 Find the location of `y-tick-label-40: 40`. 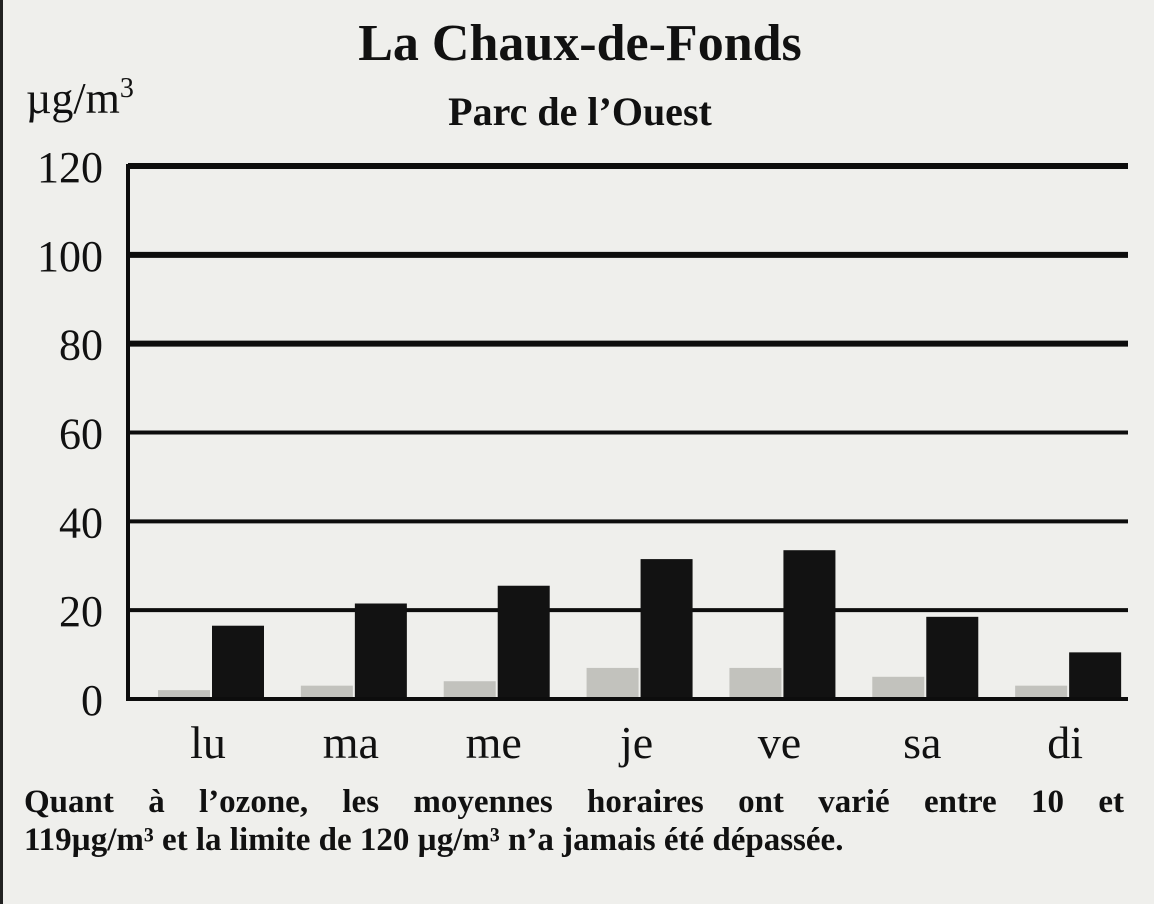

y-tick-label-40: 40 is located at coordinates (81, 522).